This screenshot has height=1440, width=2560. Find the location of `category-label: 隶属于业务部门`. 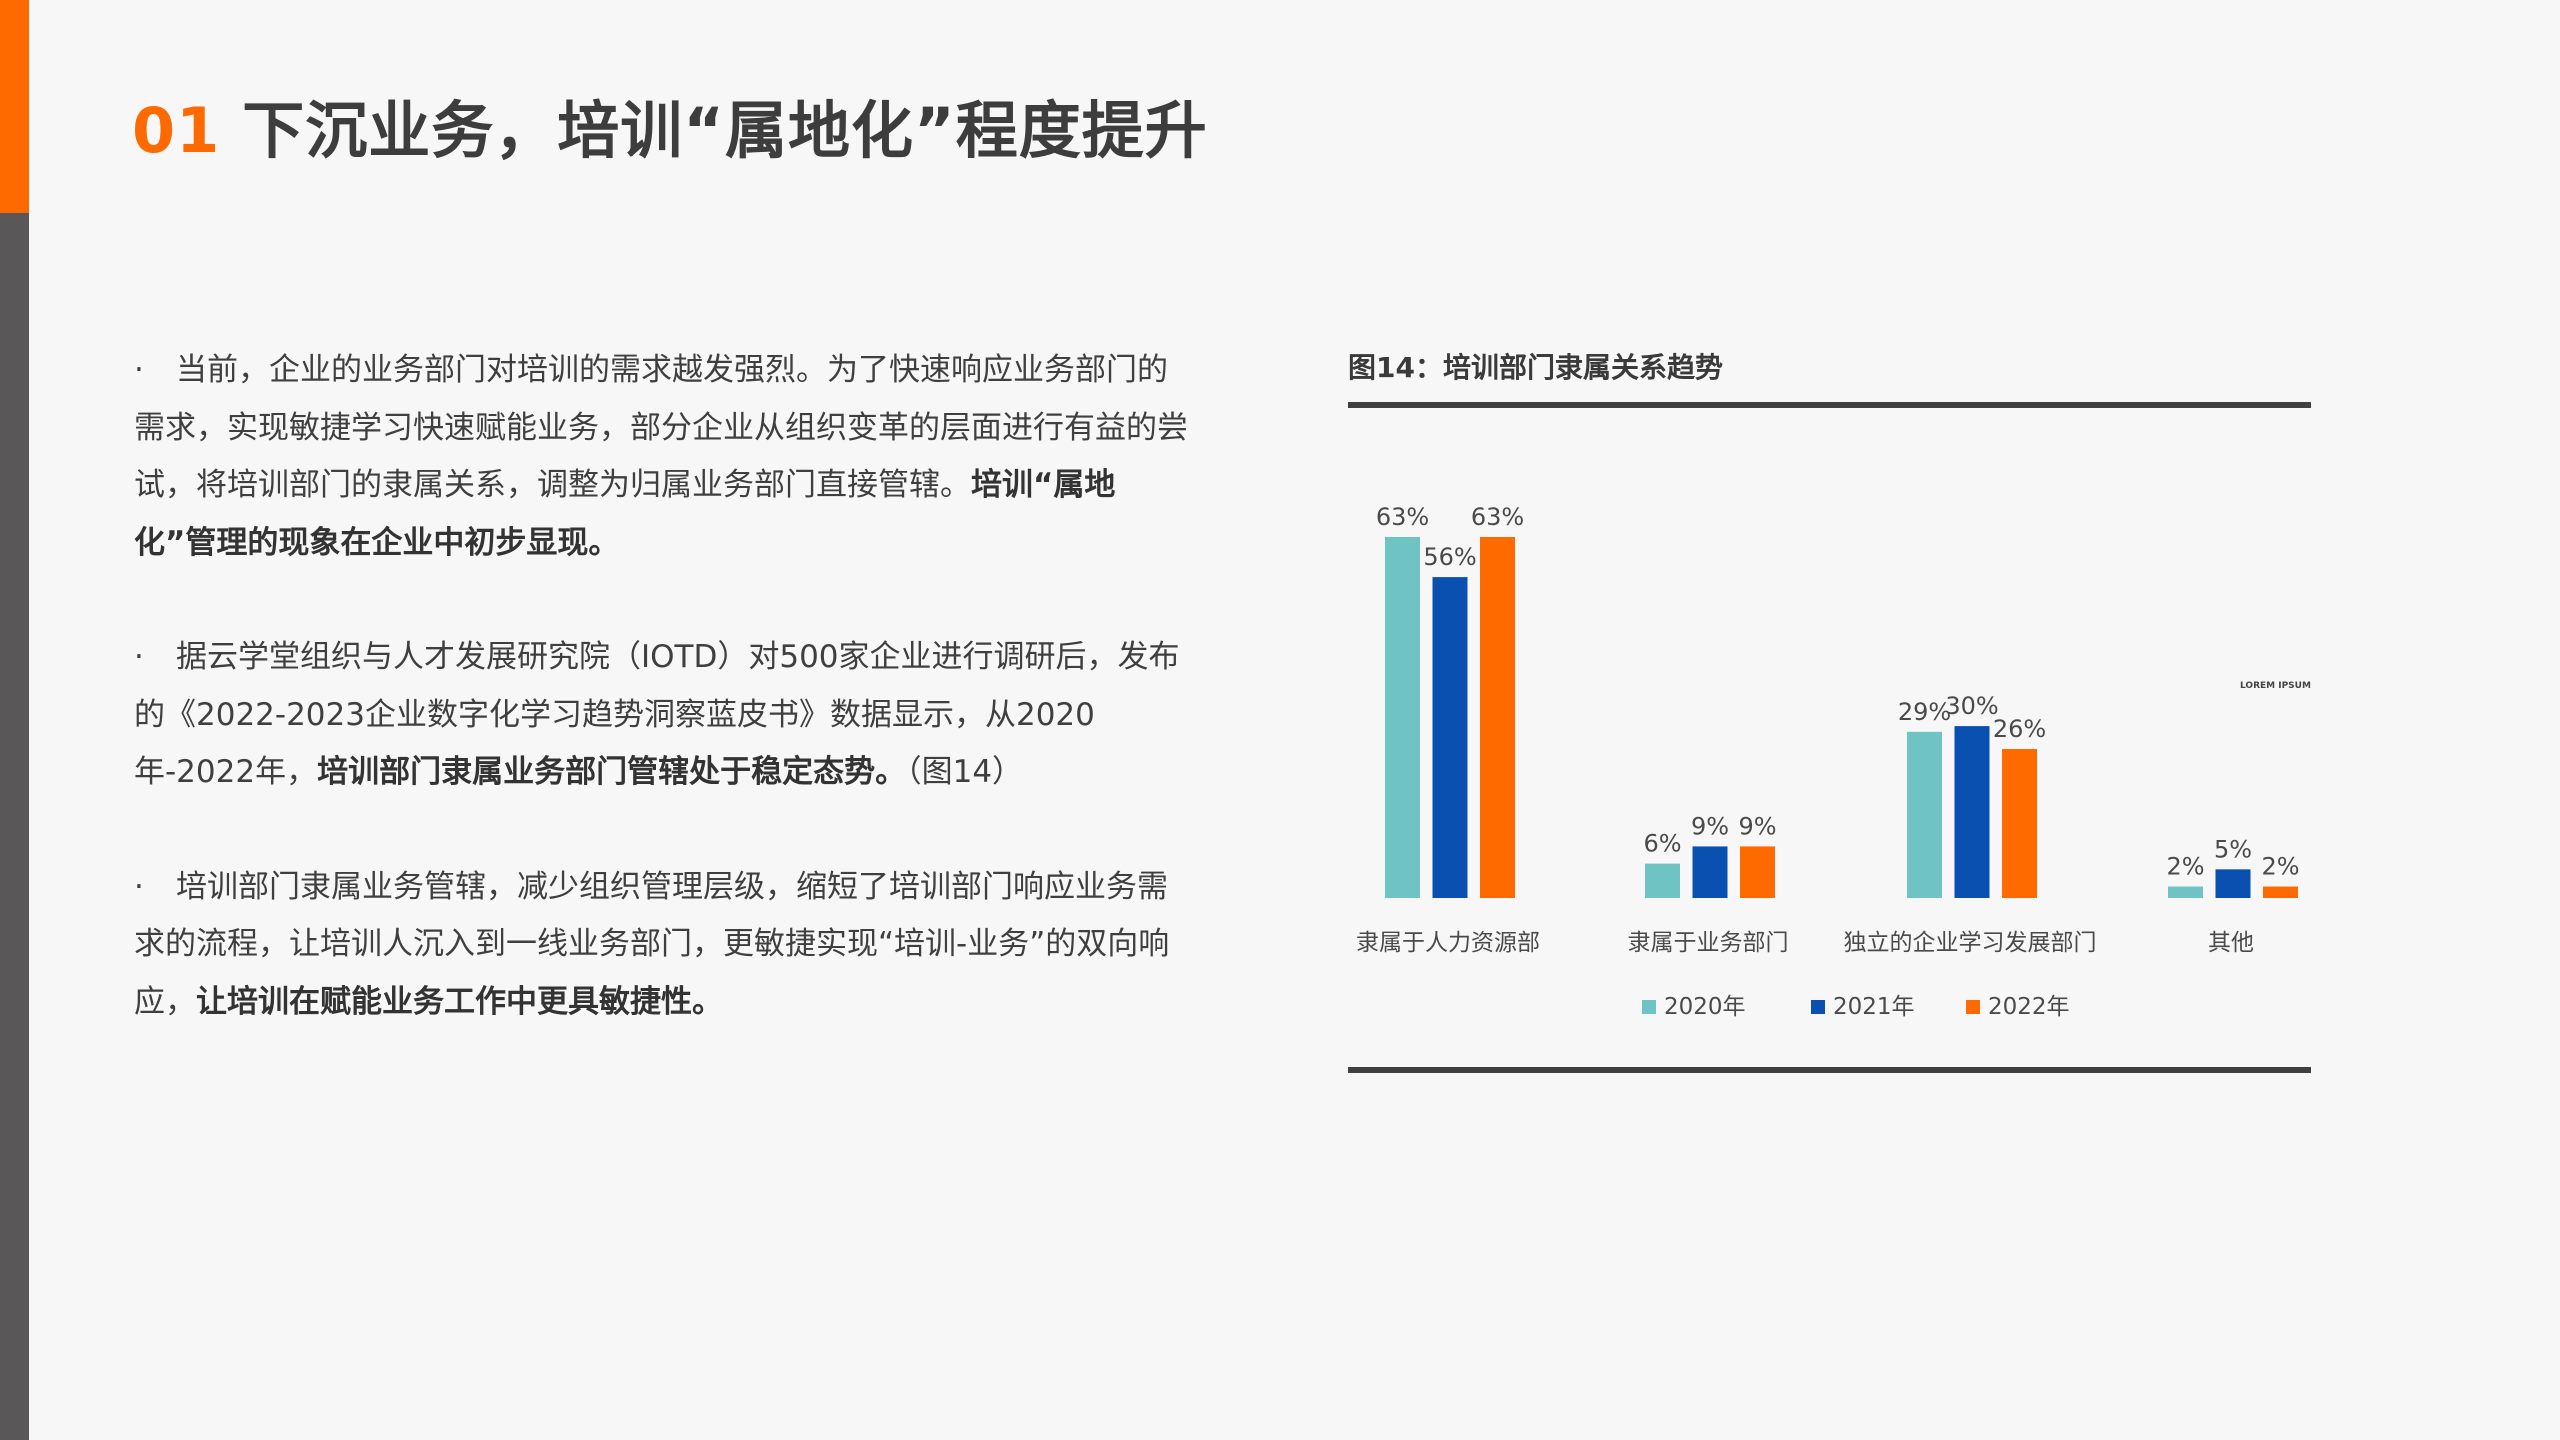

category-label: 隶属于业务部门 is located at coordinates (1708, 943).